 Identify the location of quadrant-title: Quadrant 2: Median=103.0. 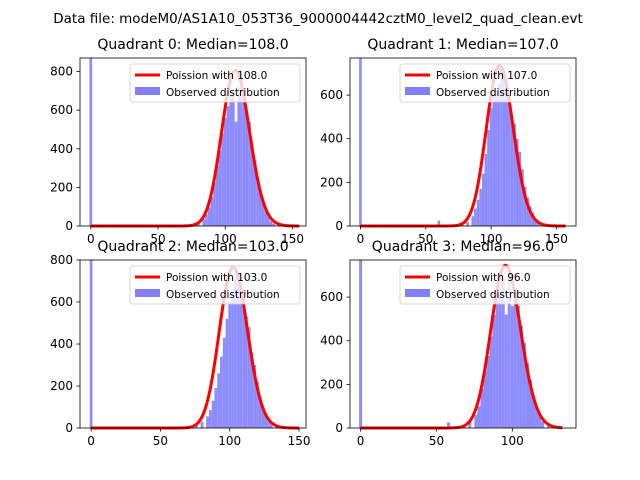
(192, 247).